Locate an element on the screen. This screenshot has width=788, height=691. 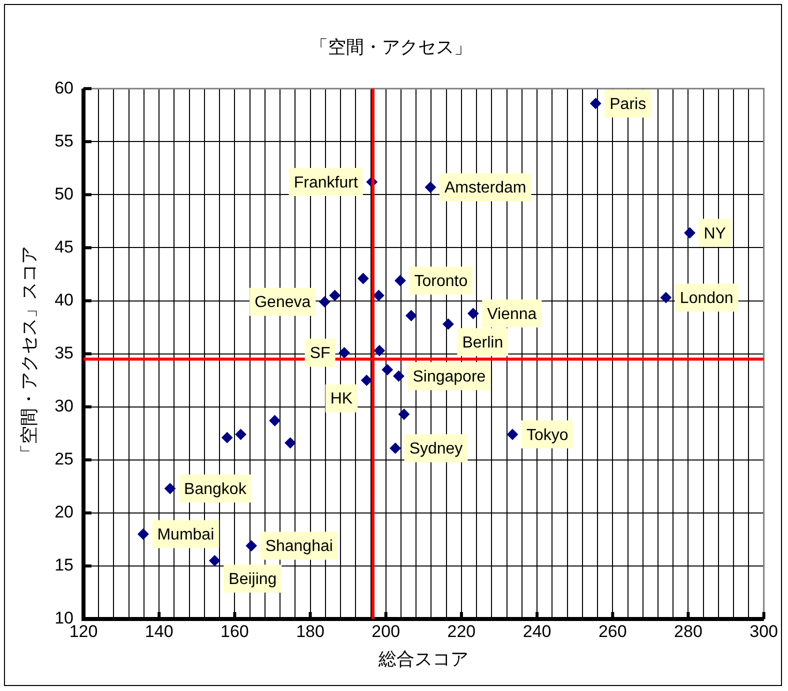
y-tick-label: 20 is located at coordinates (64, 512).